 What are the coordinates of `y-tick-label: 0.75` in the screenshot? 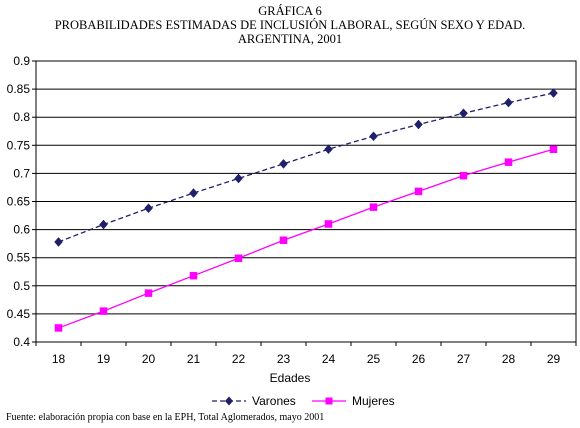 It's located at (19, 145).